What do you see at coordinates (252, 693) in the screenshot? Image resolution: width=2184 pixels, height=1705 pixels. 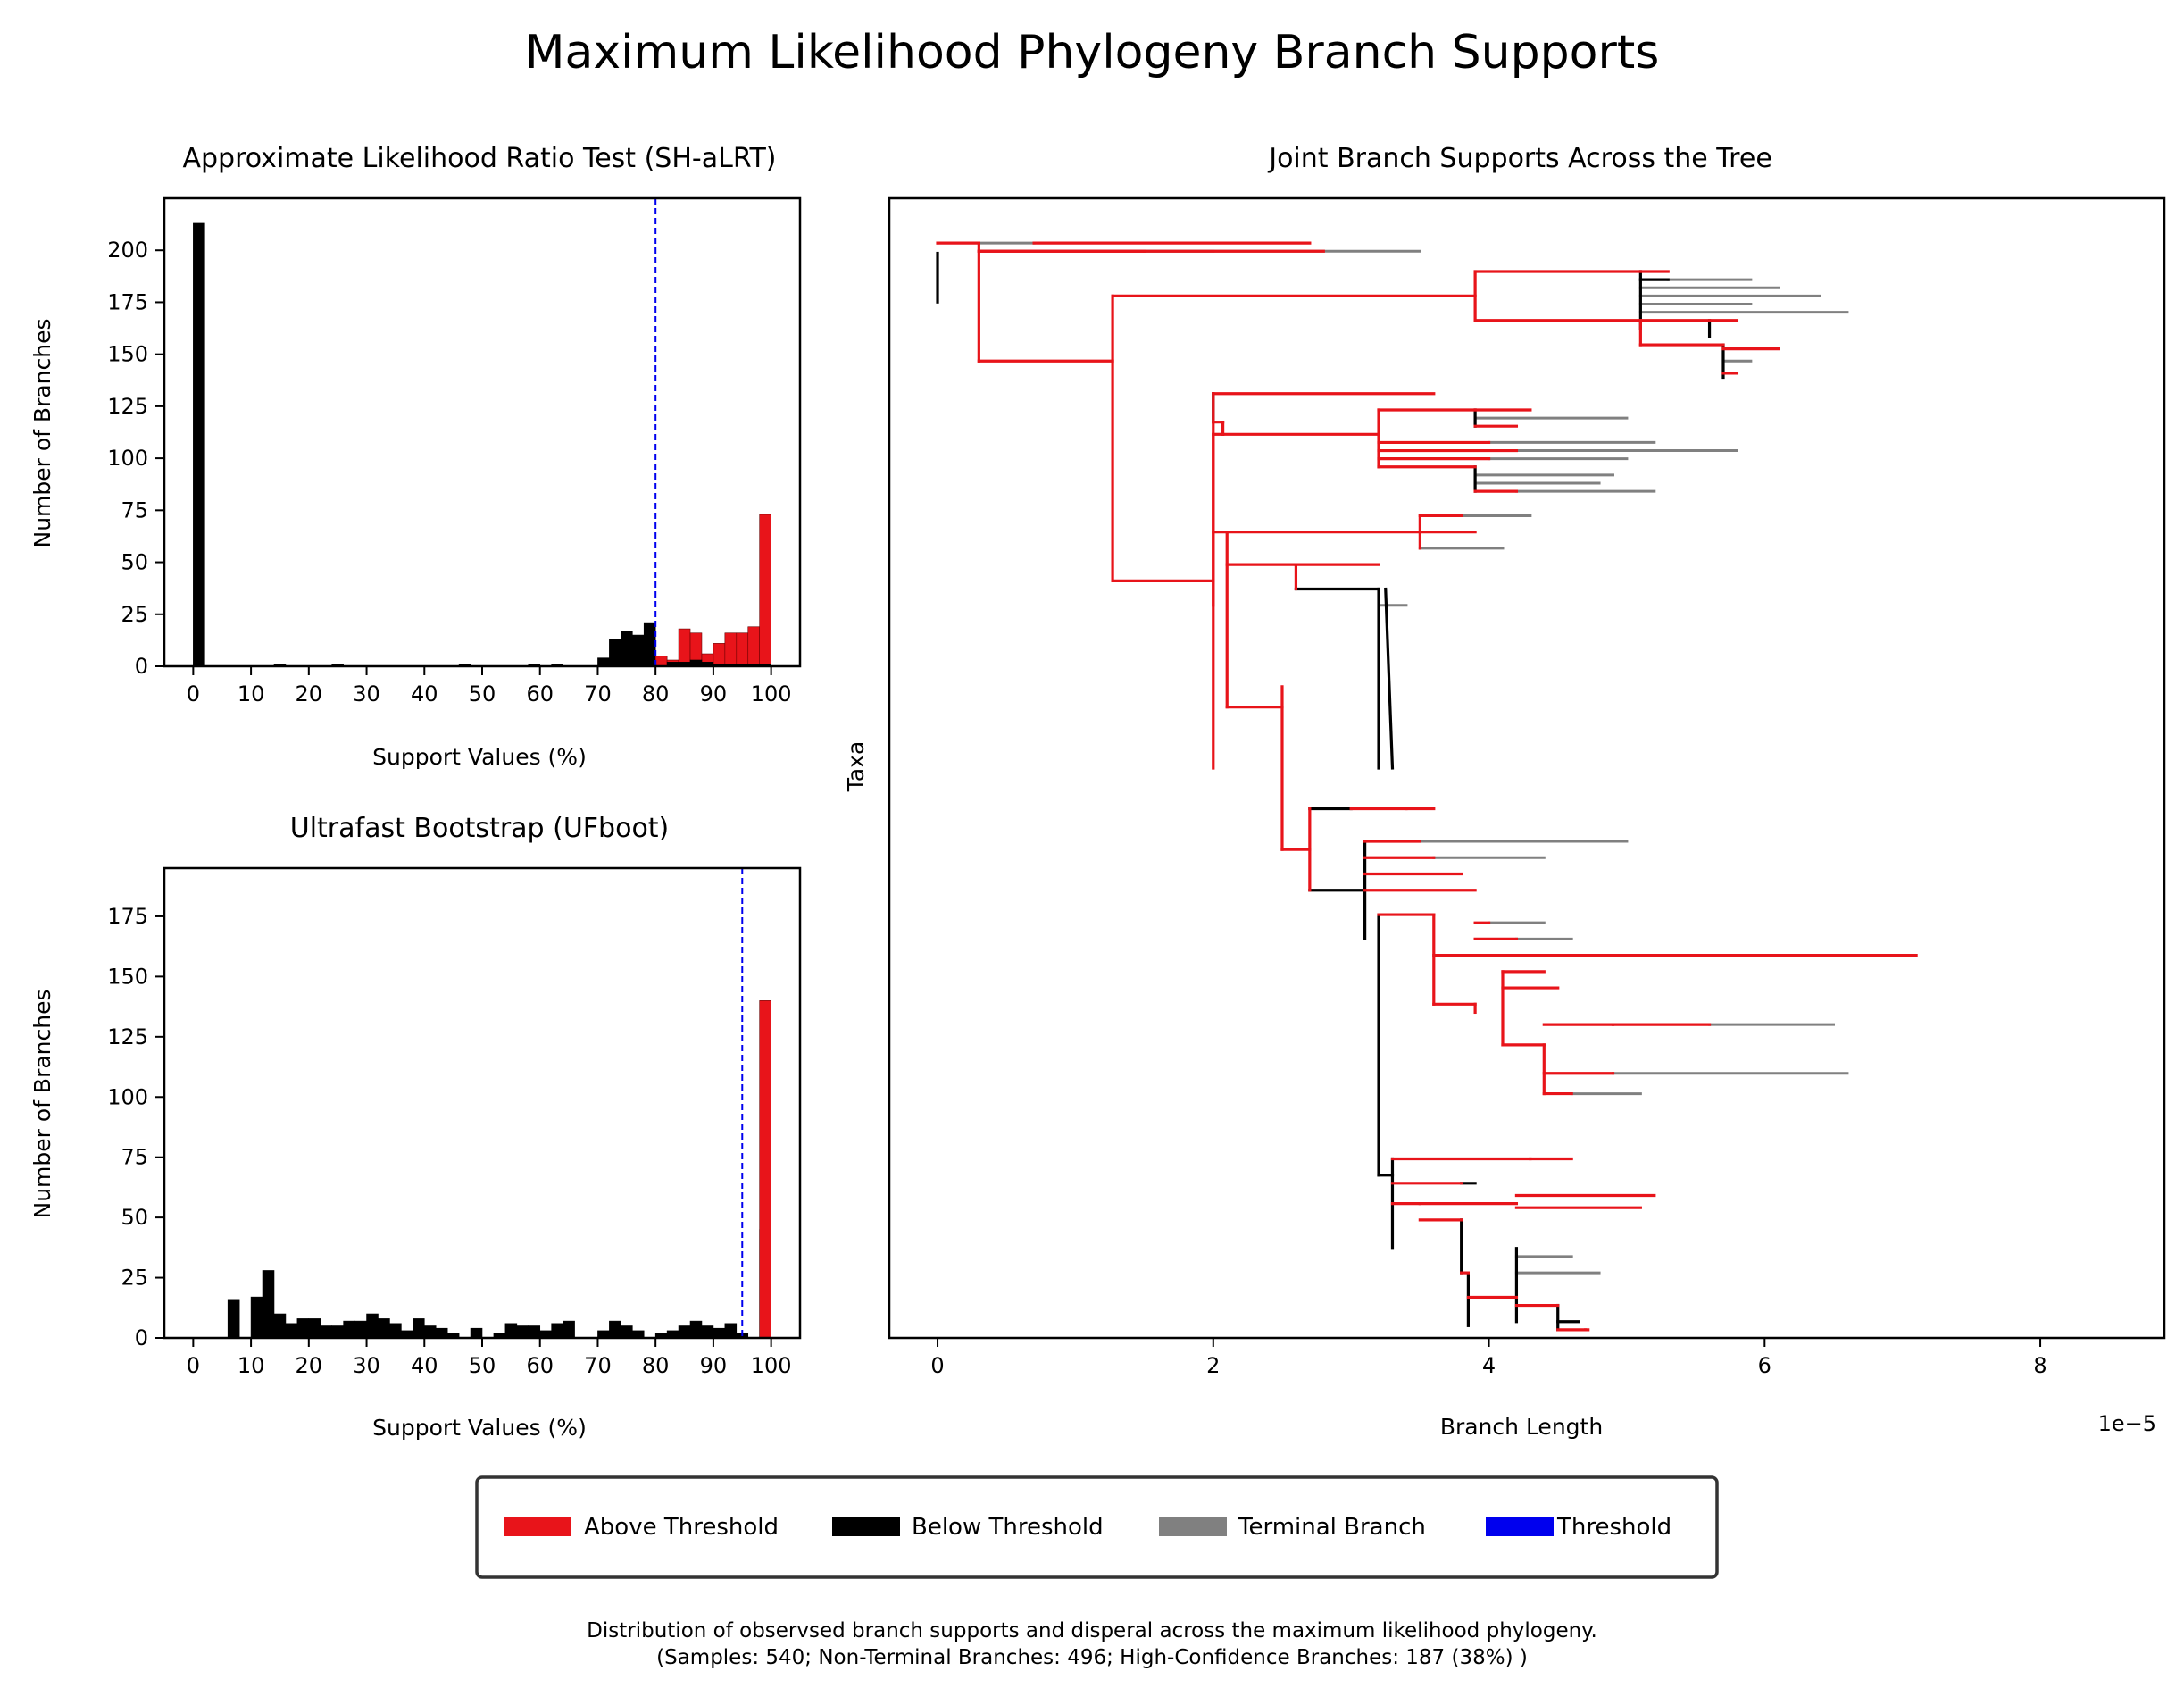 I see `x-tick-label: 10` at bounding box center [252, 693].